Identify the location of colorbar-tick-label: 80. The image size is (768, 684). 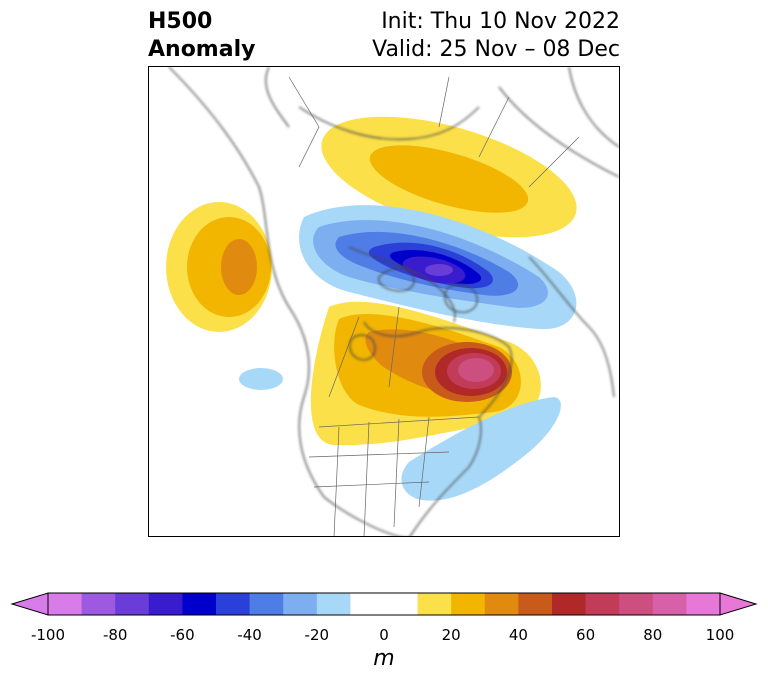
(653, 635).